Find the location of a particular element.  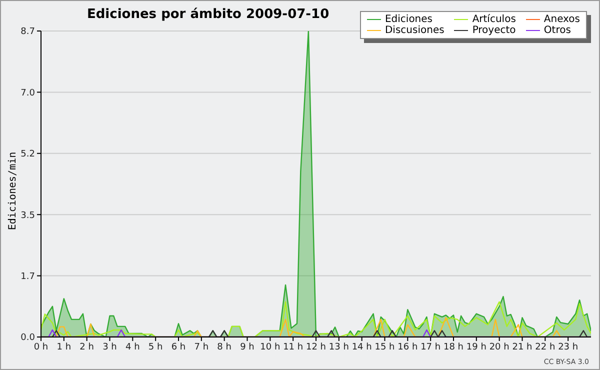

x-tick-label: 23 h is located at coordinates (568, 347).